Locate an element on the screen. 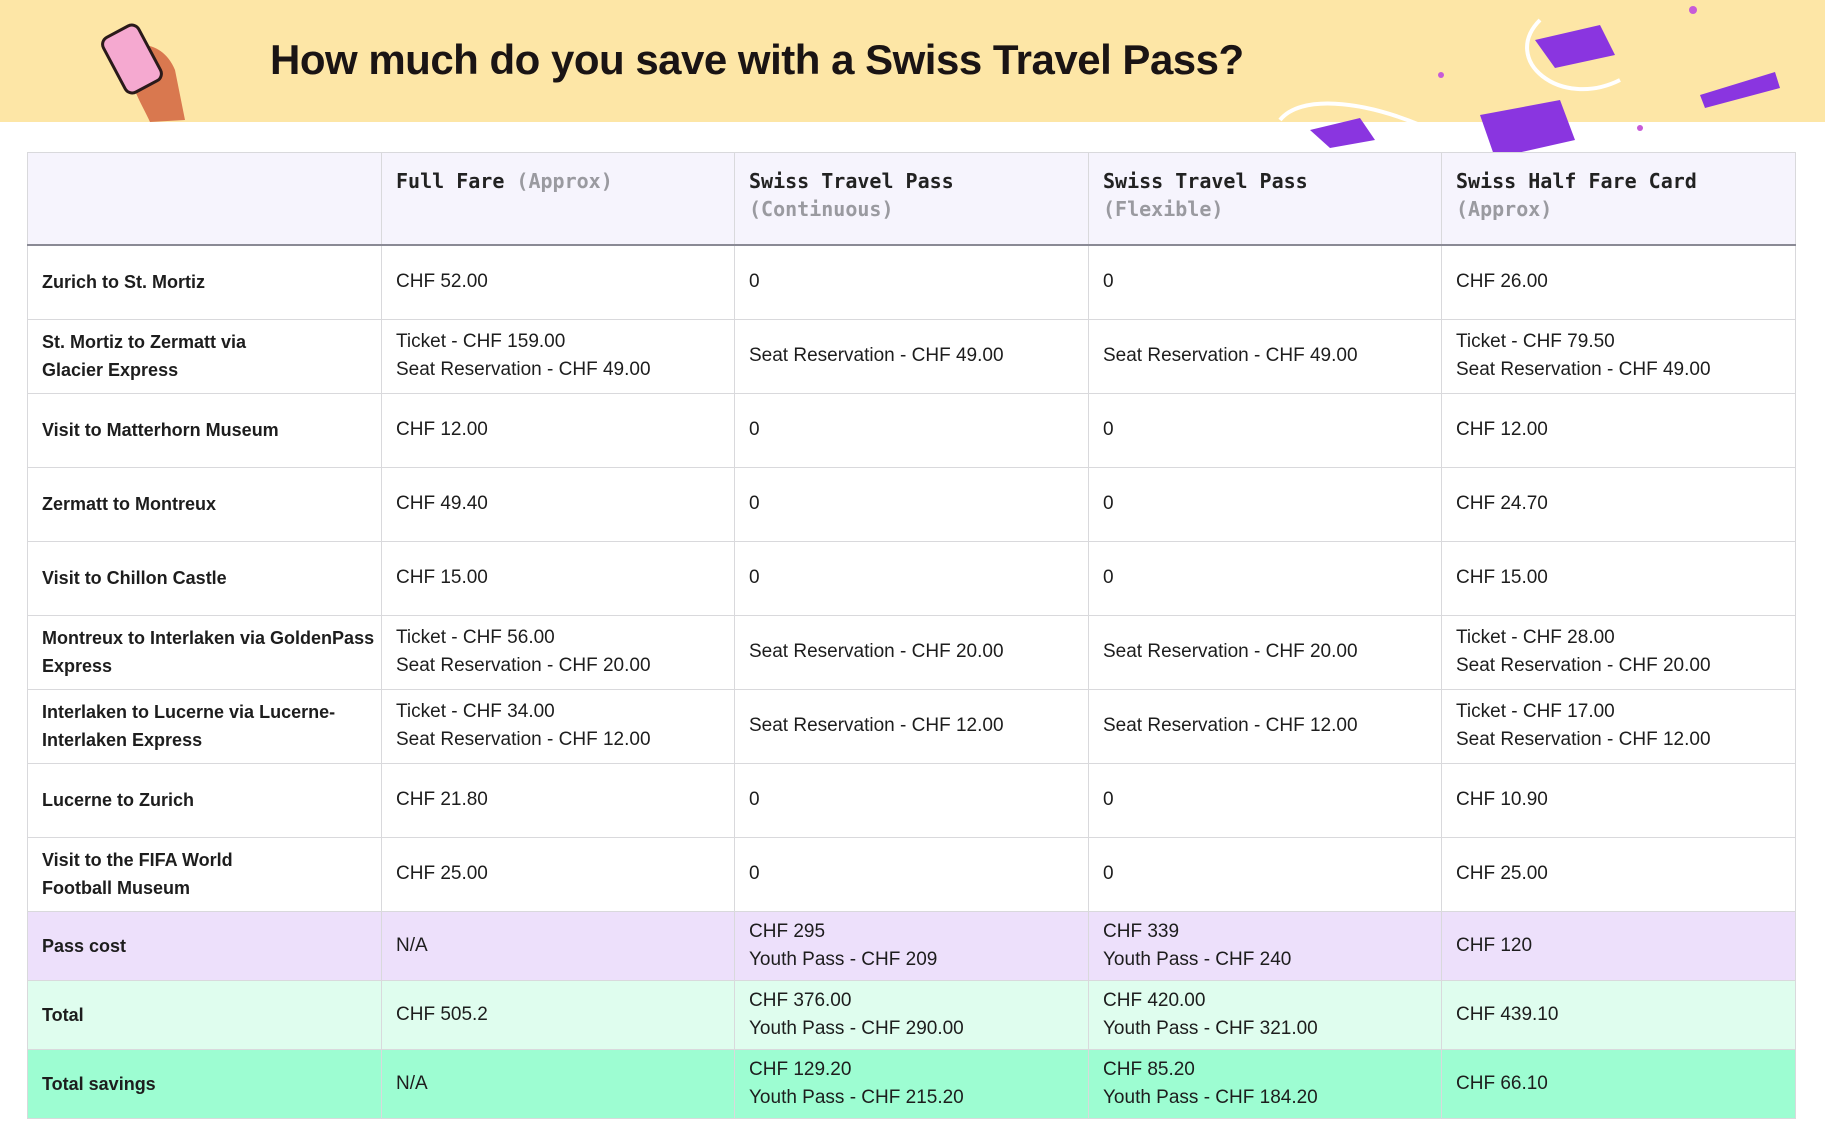 Image resolution: width=1825 pixels, height=1144 pixels. cell-line: Ticket - CHF 17.00 is located at coordinates (1535, 711).